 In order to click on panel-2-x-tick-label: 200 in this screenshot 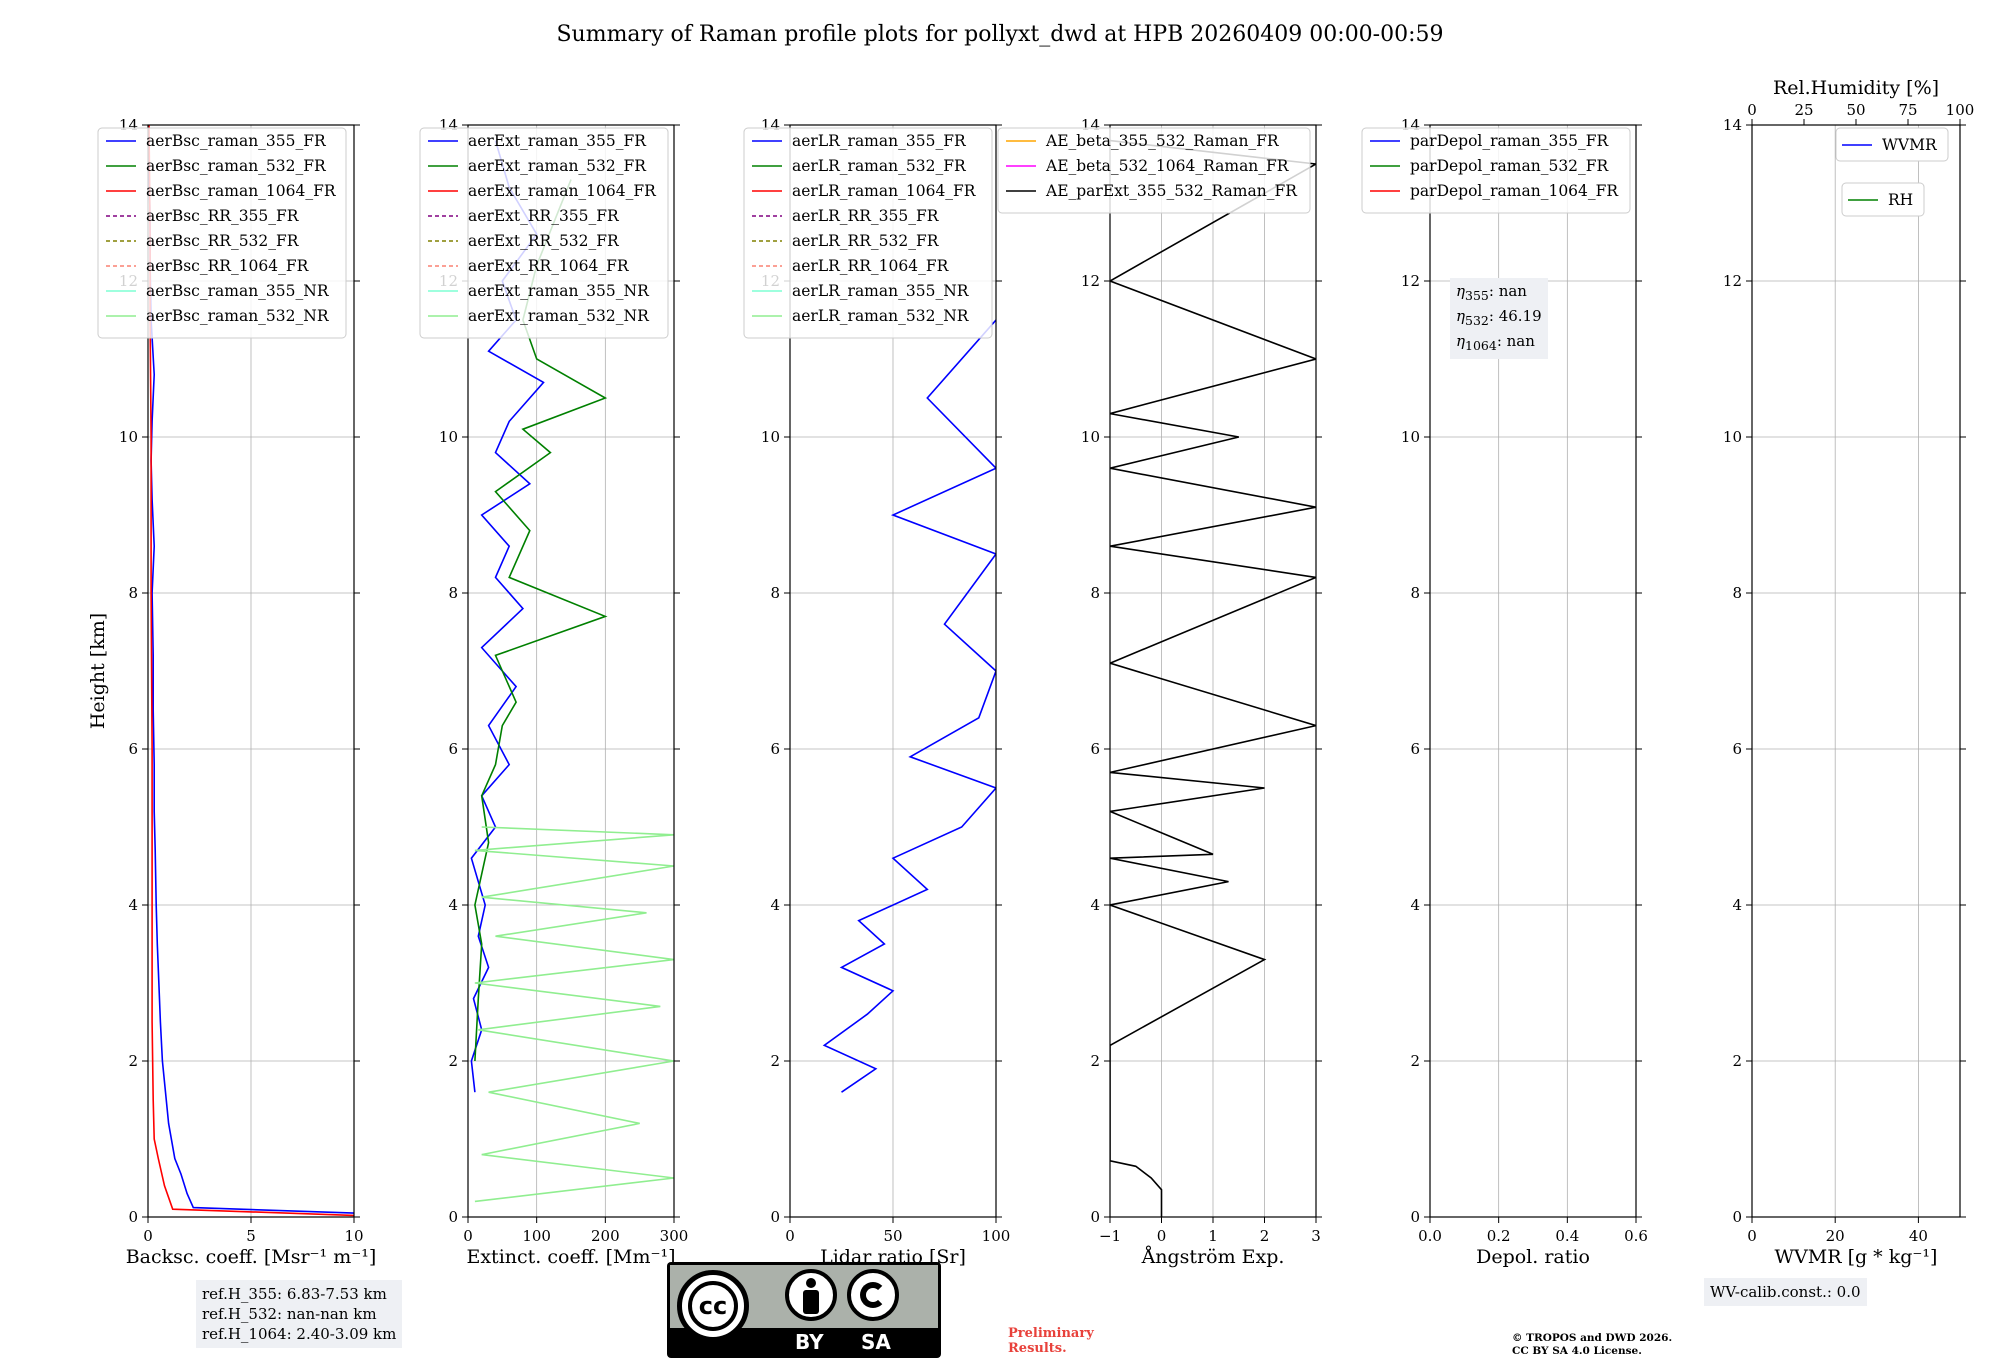, I will do `click(605, 1236)`.